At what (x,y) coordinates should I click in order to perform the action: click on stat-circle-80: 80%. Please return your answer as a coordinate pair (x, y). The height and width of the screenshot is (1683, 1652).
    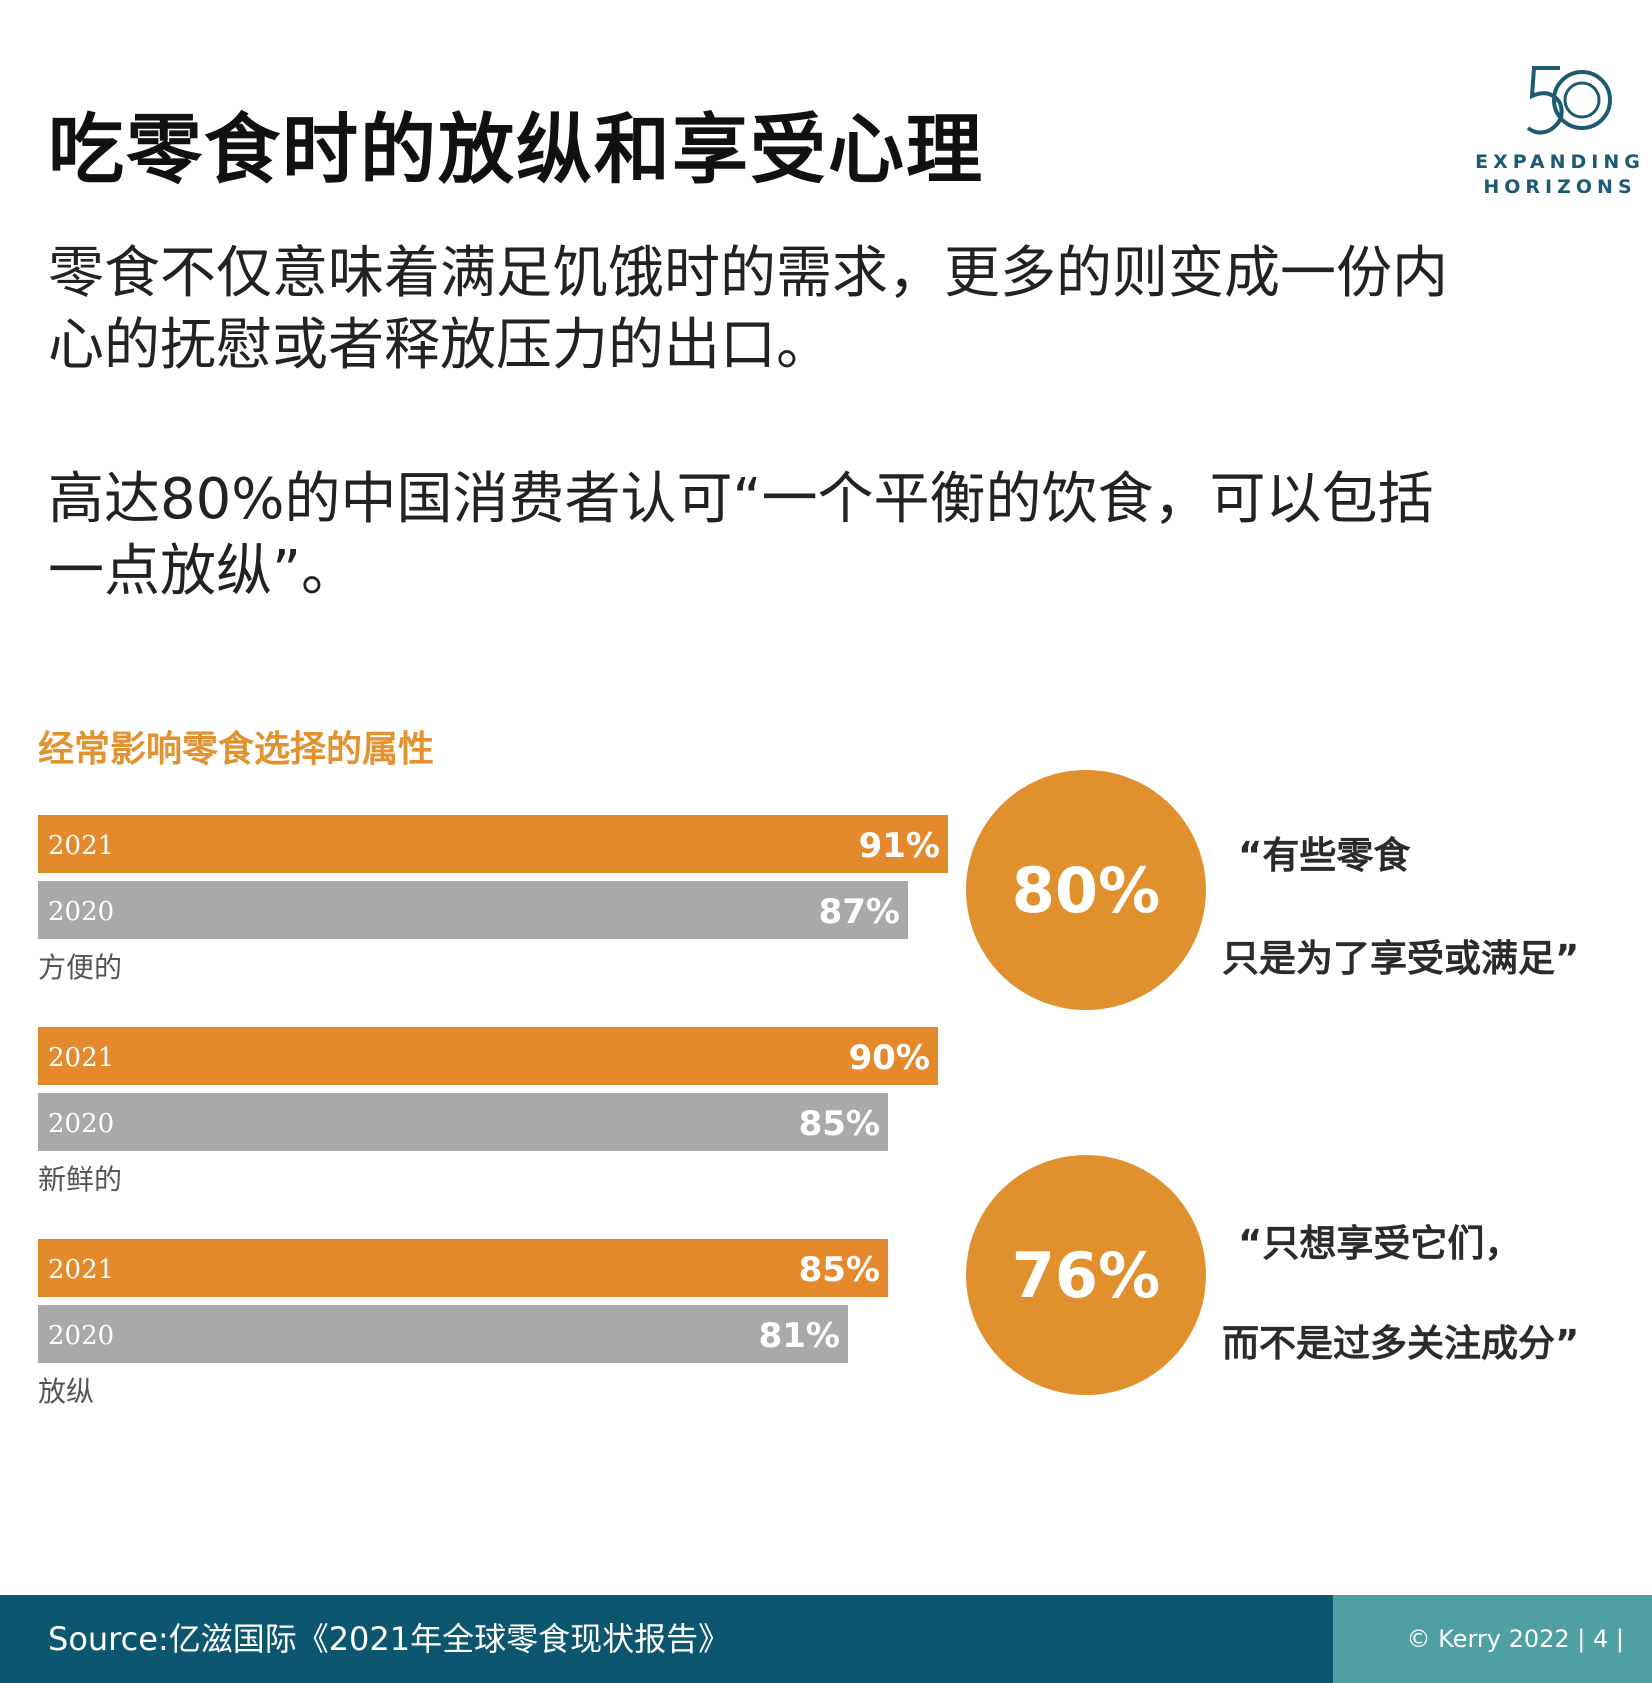
    Looking at the image, I should click on (1086, 890).